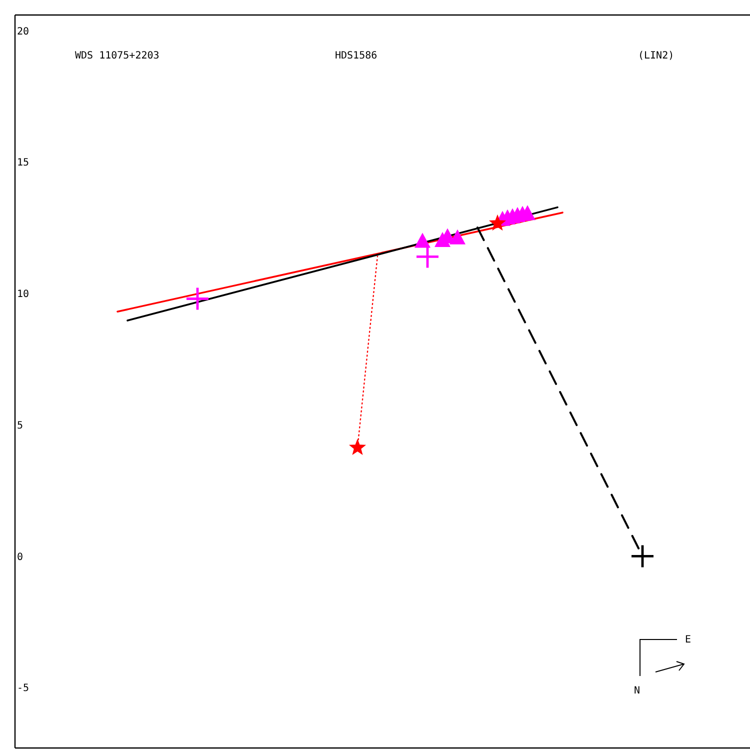  I want to click on text: WDS 11075+2203, so click(117, 56).